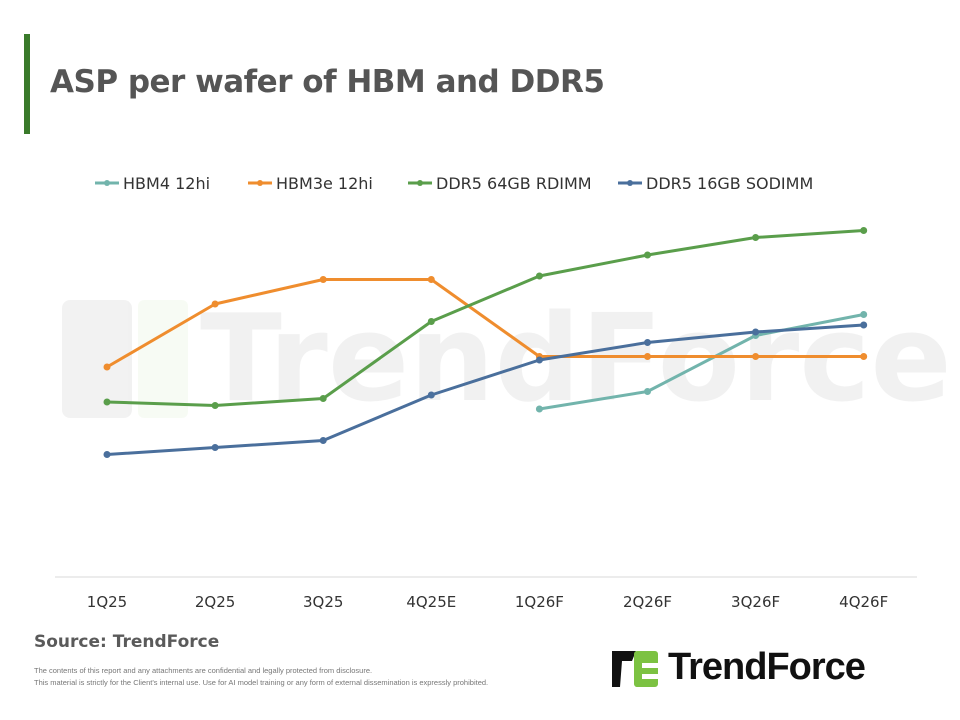 The height and width of the screenshot is (720, 960). I want to click on legend-item: HBM4 12hi, so click(152, 183).